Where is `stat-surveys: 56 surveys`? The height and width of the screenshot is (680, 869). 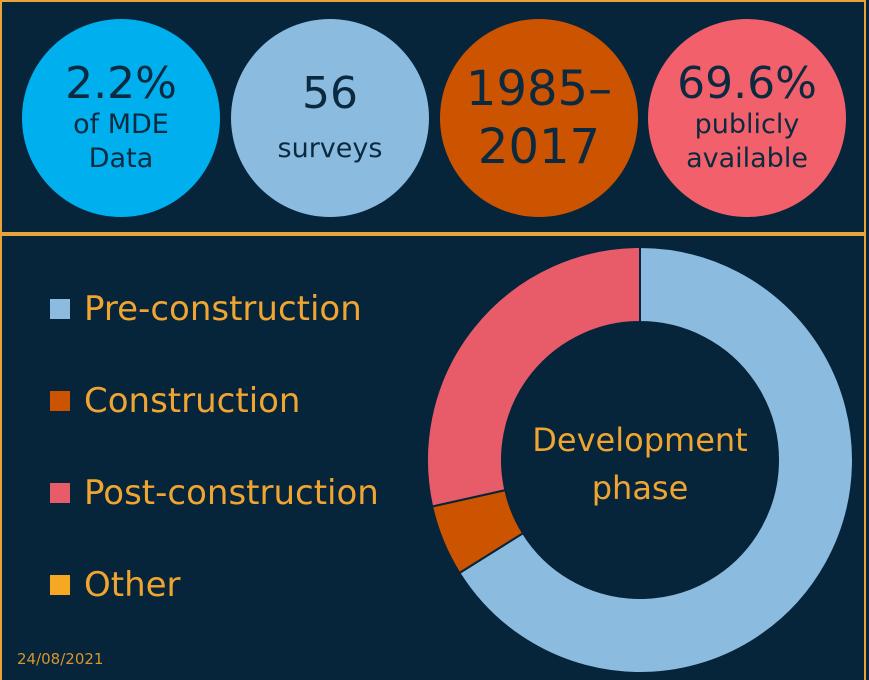 stat-surveys: 56 surveys is located at coordinates (330, 118).